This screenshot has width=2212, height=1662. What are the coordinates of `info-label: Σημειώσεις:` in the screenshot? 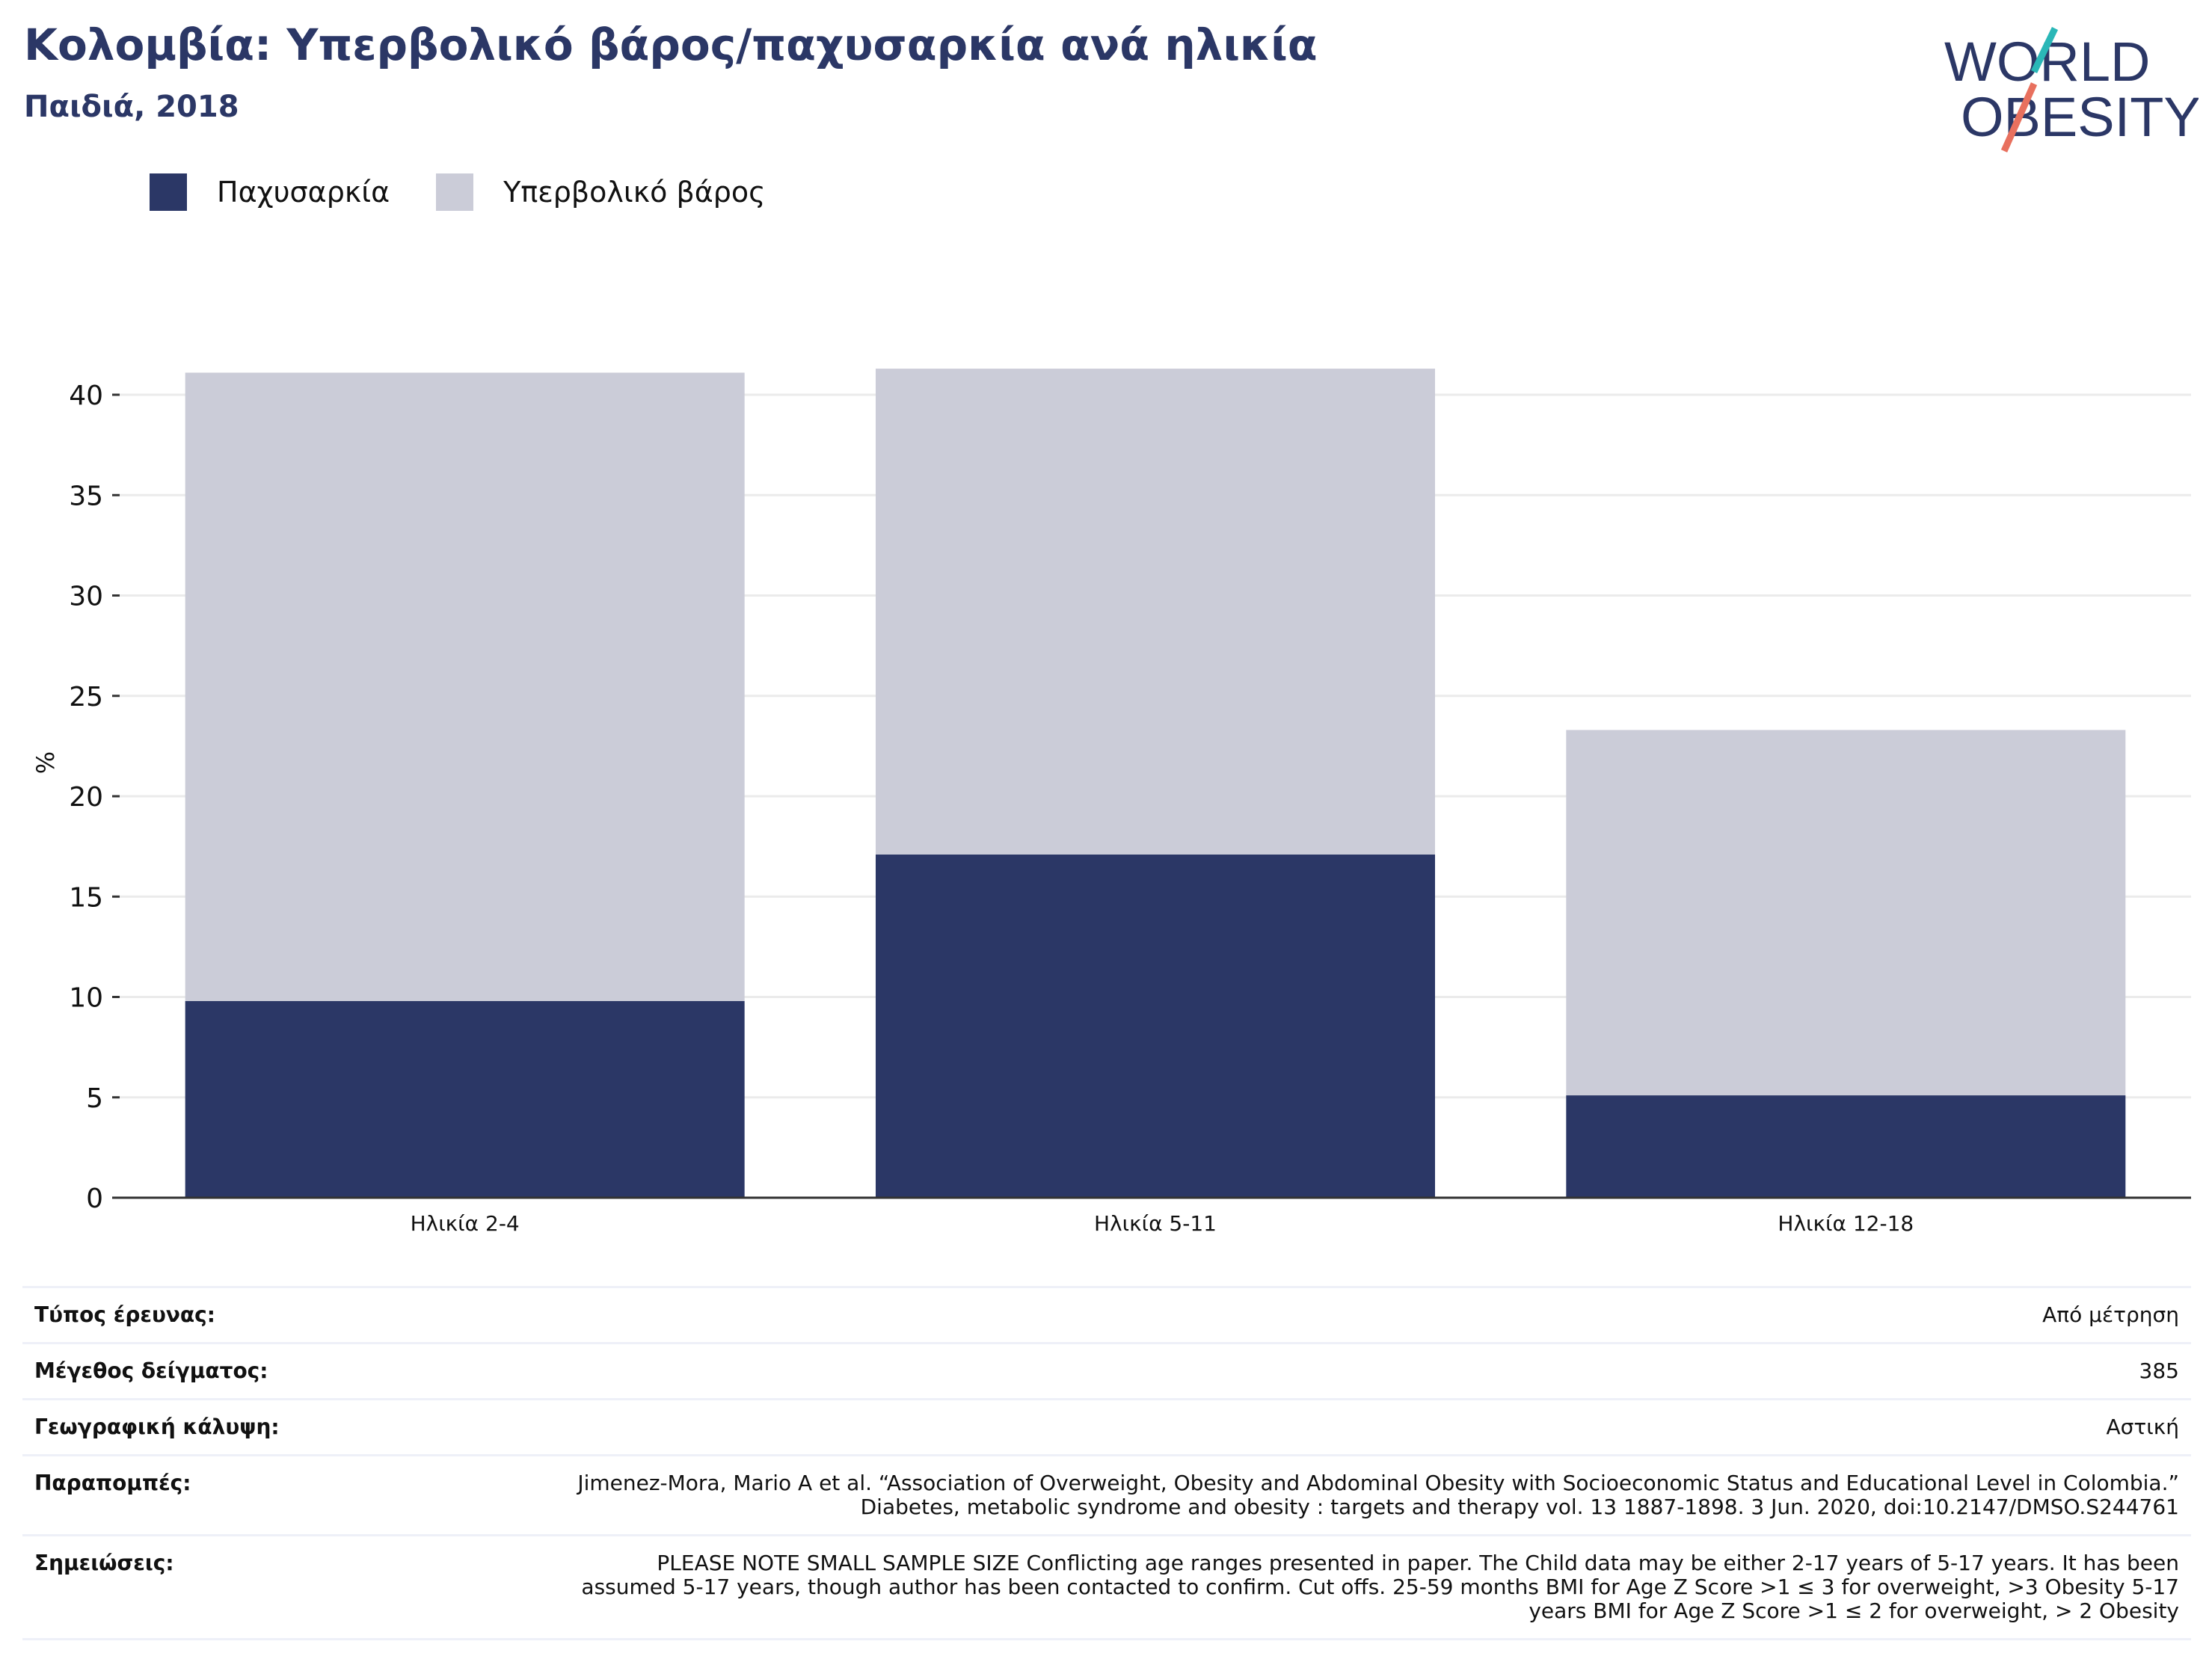 It's located at (104, 1563).